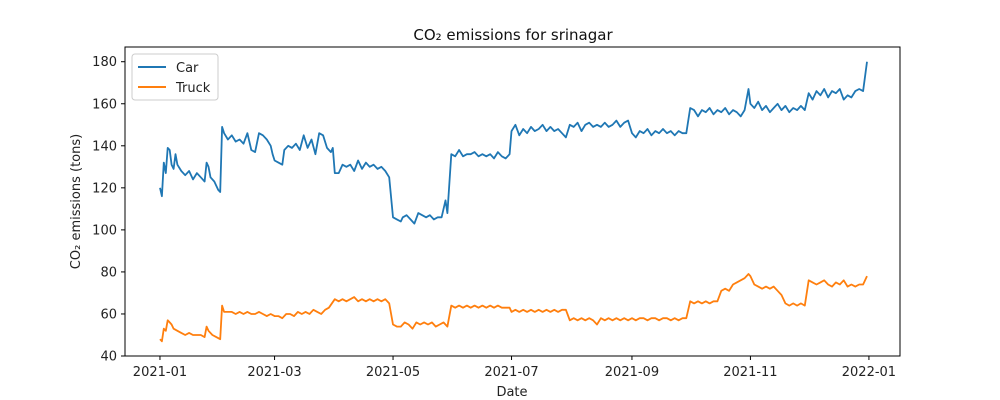  I want to click on series-line-truck, so click(513, 308).